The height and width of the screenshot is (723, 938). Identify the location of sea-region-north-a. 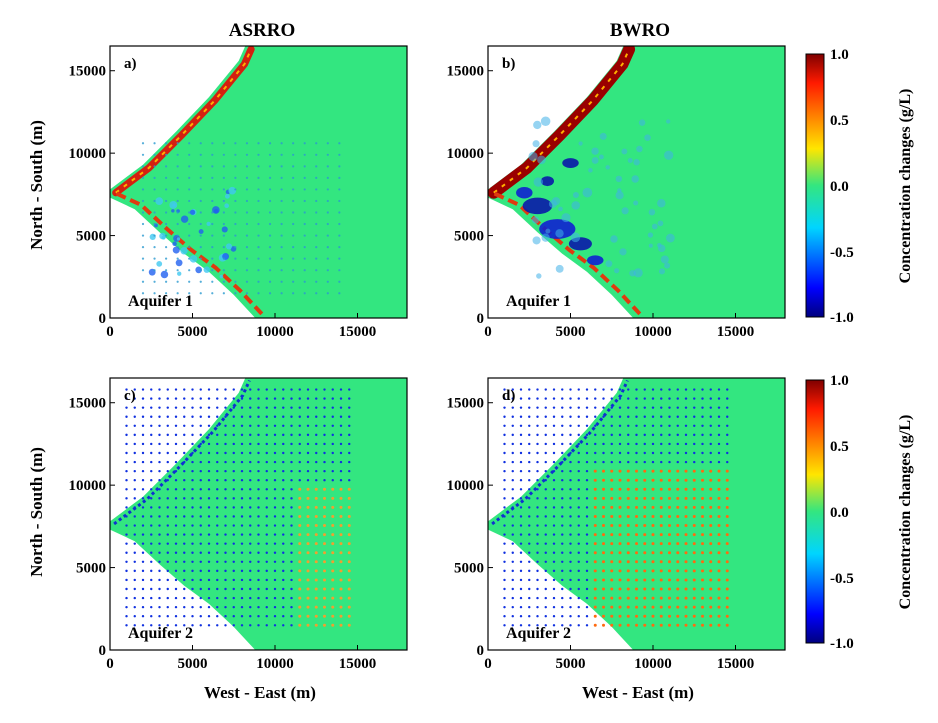
(178, 118).